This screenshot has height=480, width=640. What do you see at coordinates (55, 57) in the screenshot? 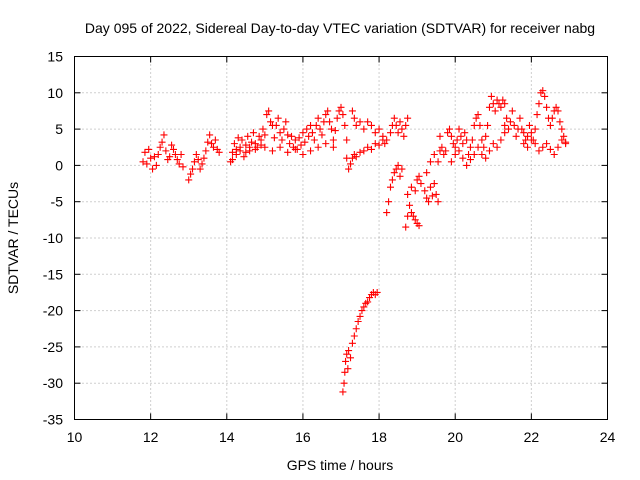
I see `y-tick-label: 15` at bounding box center [55, 57].